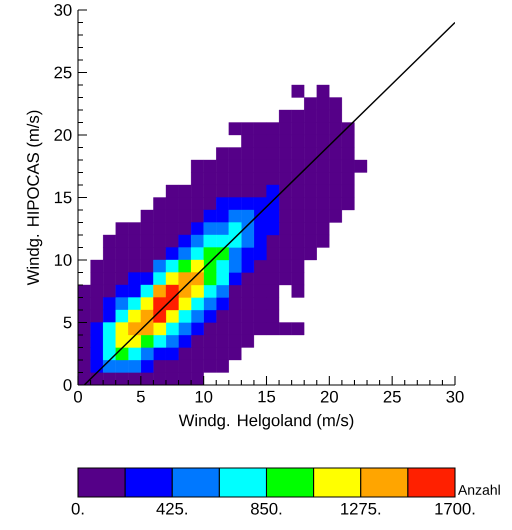 The width and height of the screenshot is (512, 530). Describe the element at coordinates (392, 396) in the screenshot. I see `x-tick-label: 25` at that location.